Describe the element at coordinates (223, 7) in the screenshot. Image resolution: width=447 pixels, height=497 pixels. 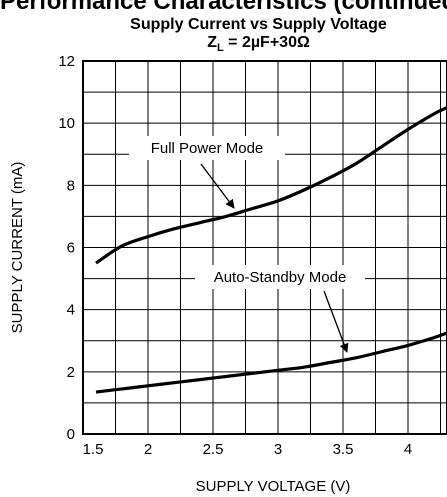
I see `page-heading: Performance Characteristics (continued)` at that location.